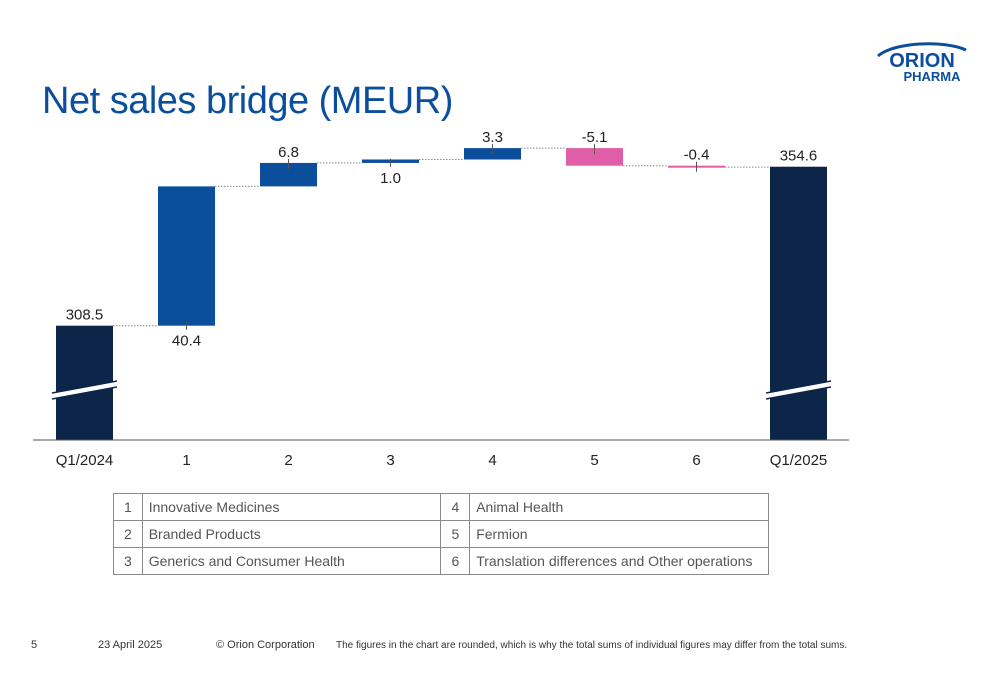  What do you see at coordinates (186, 341) in the screenshot?
I see `value-label: 40.4` at bounding box center [186, 341].